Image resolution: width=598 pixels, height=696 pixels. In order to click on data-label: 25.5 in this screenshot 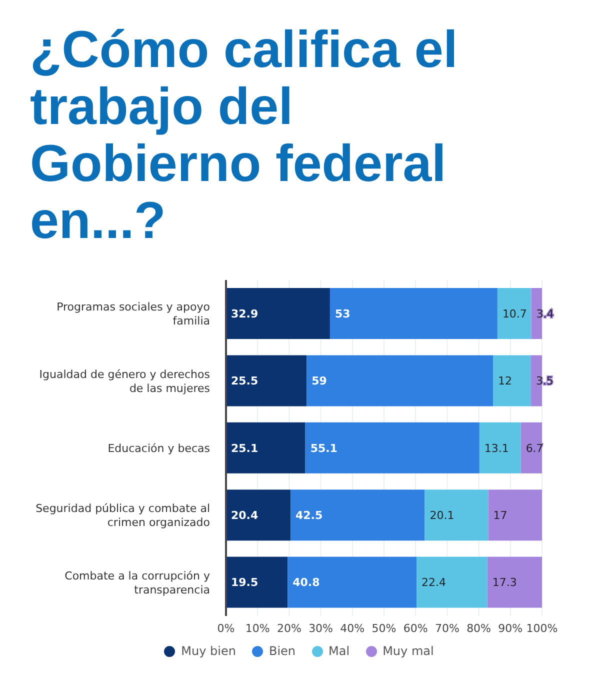, I will do `click(244, 381)`.